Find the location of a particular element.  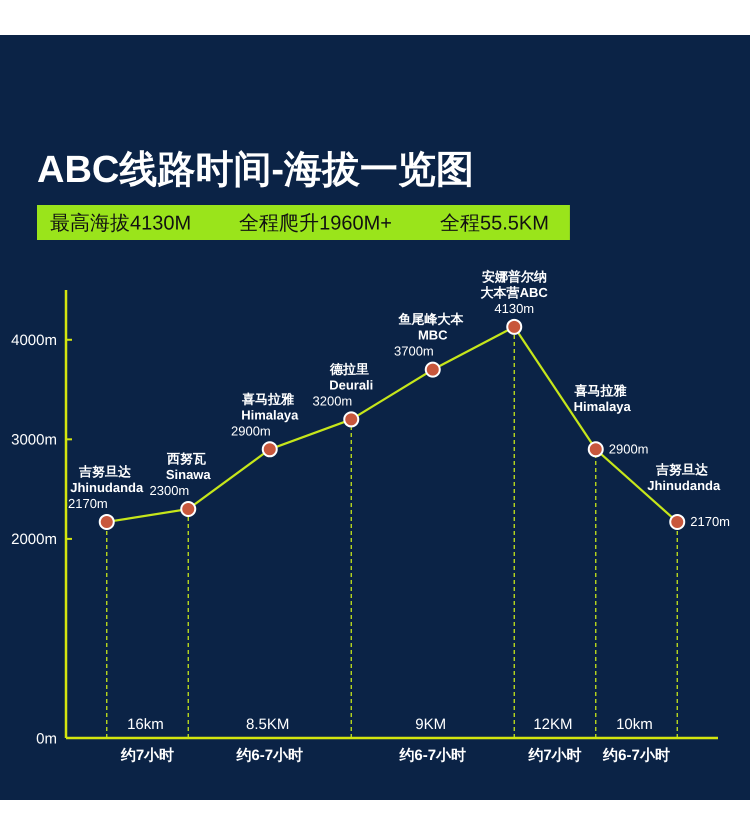

y-tick-label: 2000m is located at coordinates (34, 539).